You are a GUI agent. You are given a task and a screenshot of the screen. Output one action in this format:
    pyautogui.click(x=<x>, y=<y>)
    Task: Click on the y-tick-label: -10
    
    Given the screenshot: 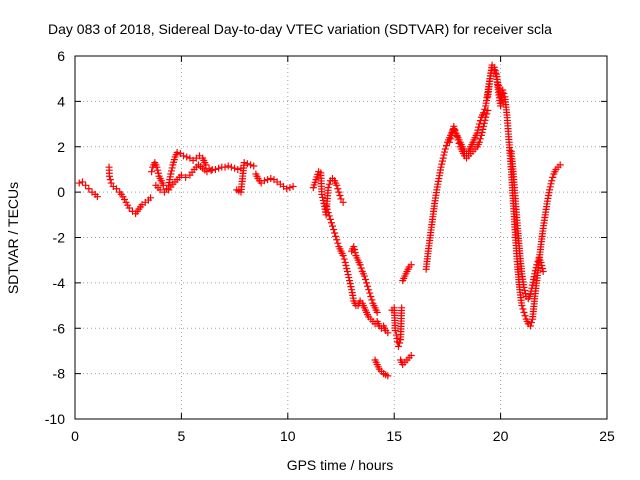 What is the action you would take?
    pyautogui.click(x=55, y=419)
    